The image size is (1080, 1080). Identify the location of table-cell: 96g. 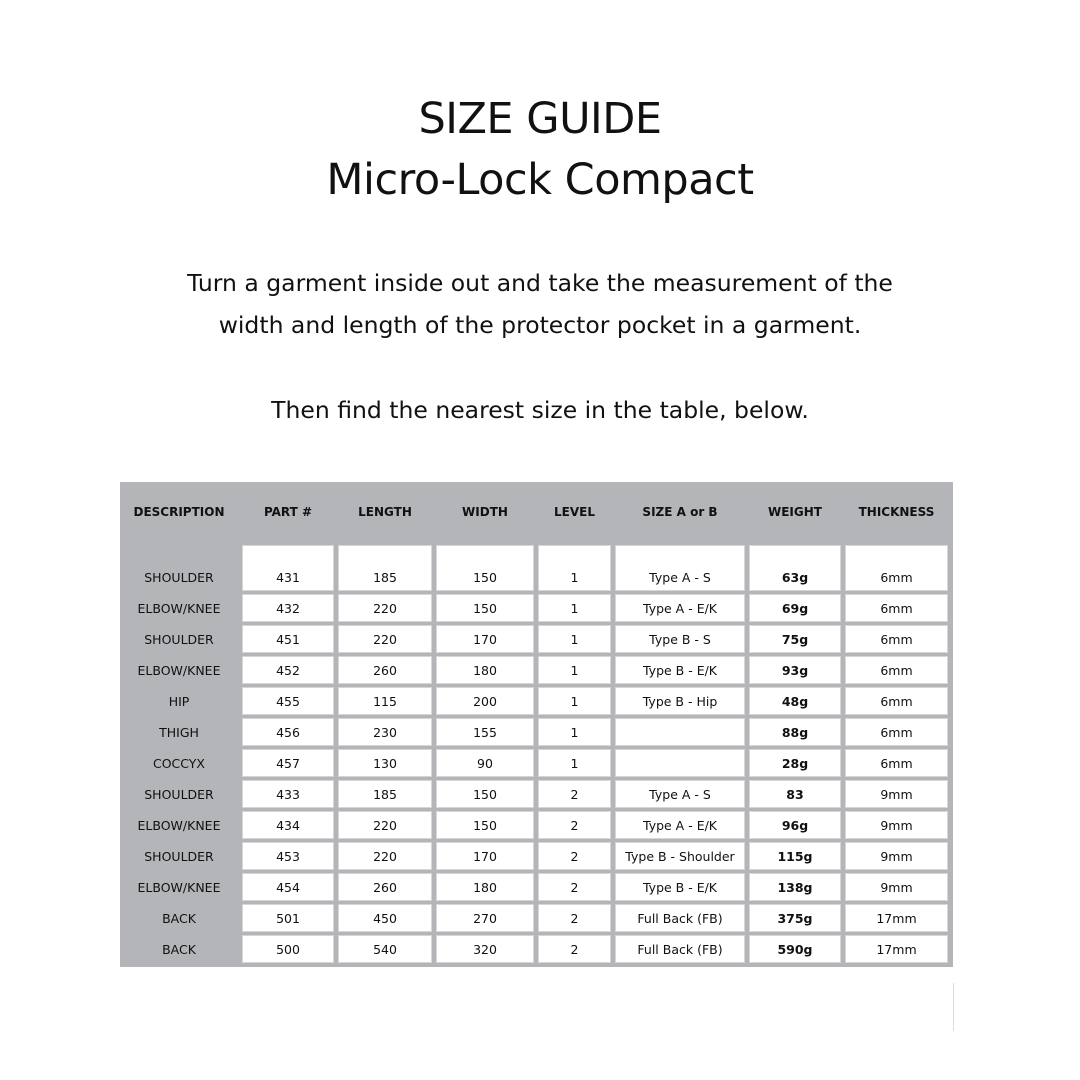
(795, 825).